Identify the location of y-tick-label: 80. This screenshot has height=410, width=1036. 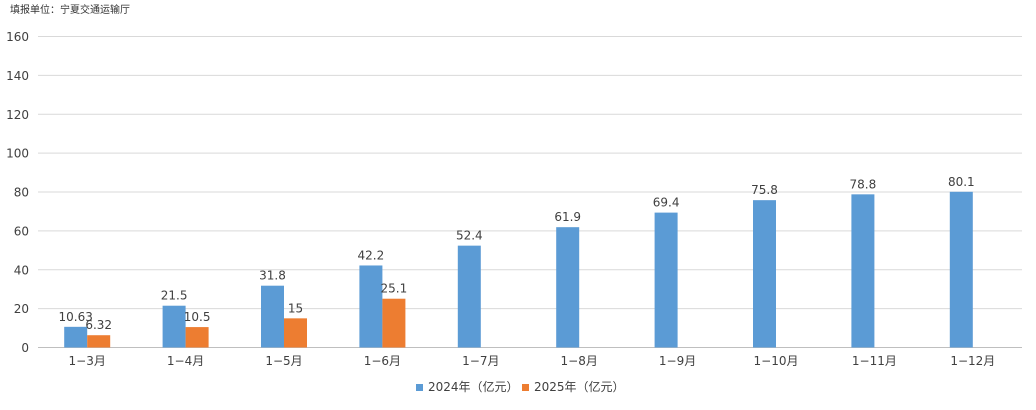
(21, 193).